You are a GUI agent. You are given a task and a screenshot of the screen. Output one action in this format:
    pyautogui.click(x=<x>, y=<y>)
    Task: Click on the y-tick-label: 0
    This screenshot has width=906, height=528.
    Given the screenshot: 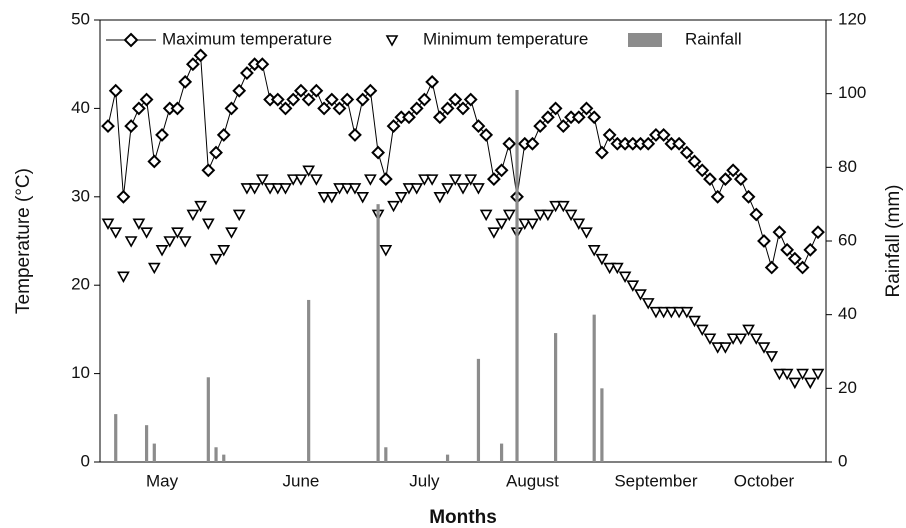 What is the action you would take?
    pyautogui.click(x=85, y=460)
    